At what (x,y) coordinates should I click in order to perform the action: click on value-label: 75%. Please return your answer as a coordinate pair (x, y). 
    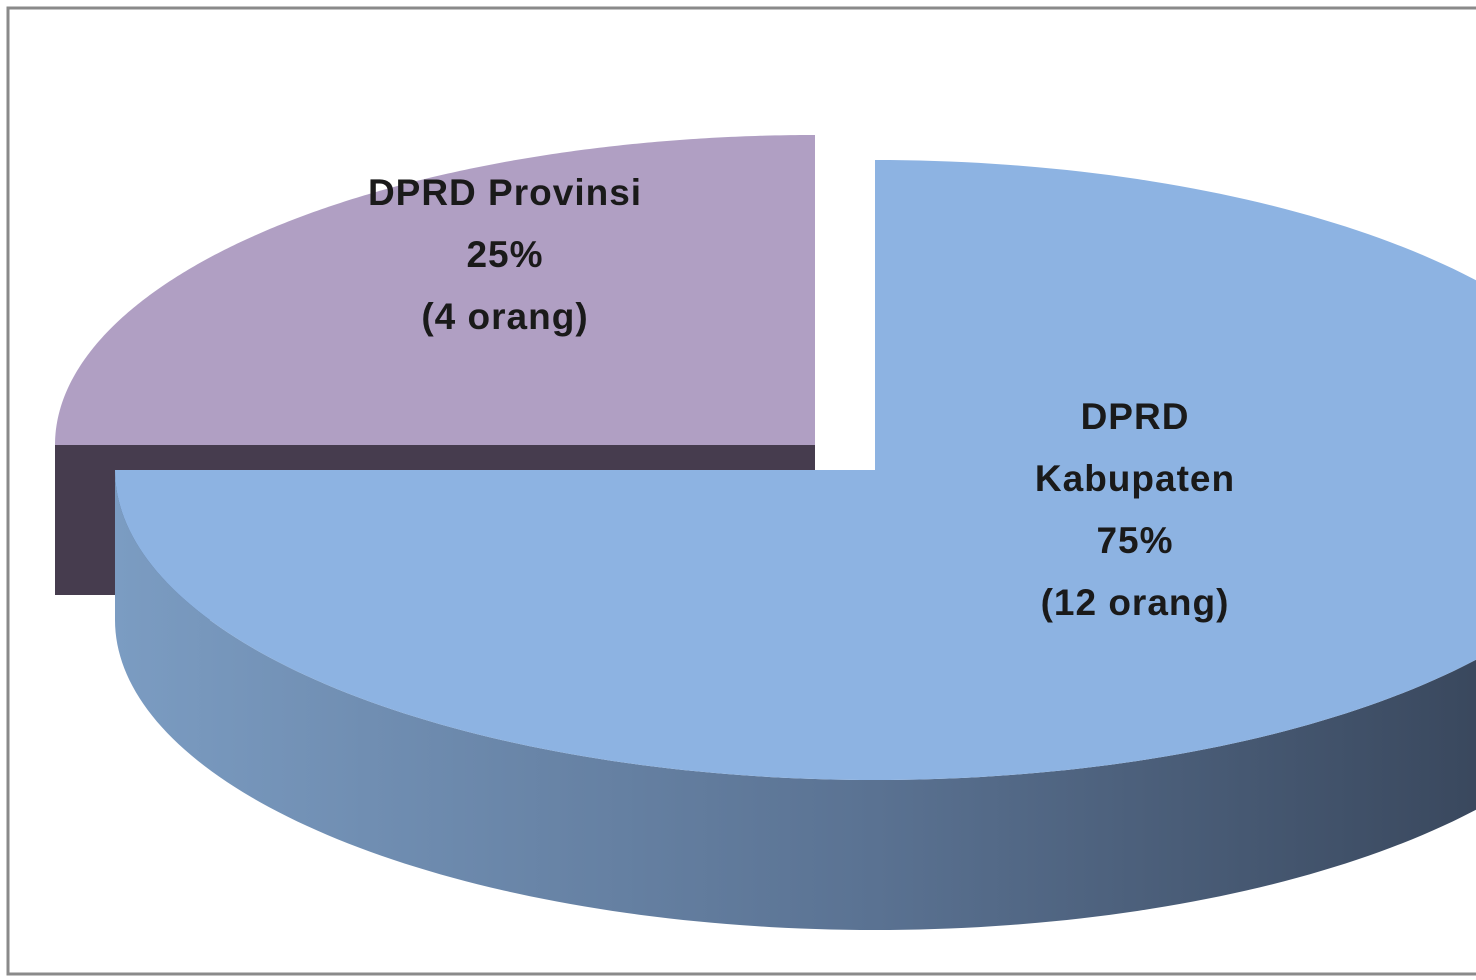
    Looking at the image, I should click on (1135, 540).